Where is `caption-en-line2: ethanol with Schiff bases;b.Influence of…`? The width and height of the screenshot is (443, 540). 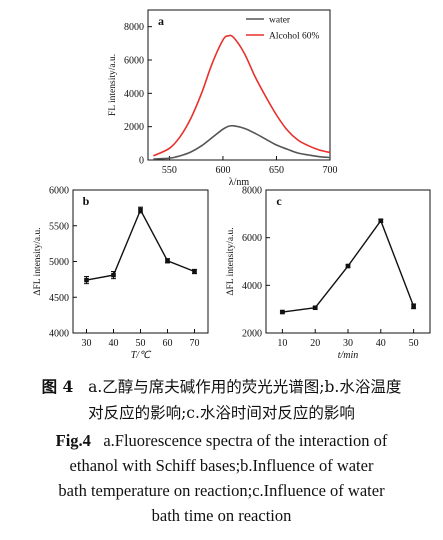
caption-en-line2: ethanol with Schiff bases;b.Influence of… is located at coordinates (221, 465).